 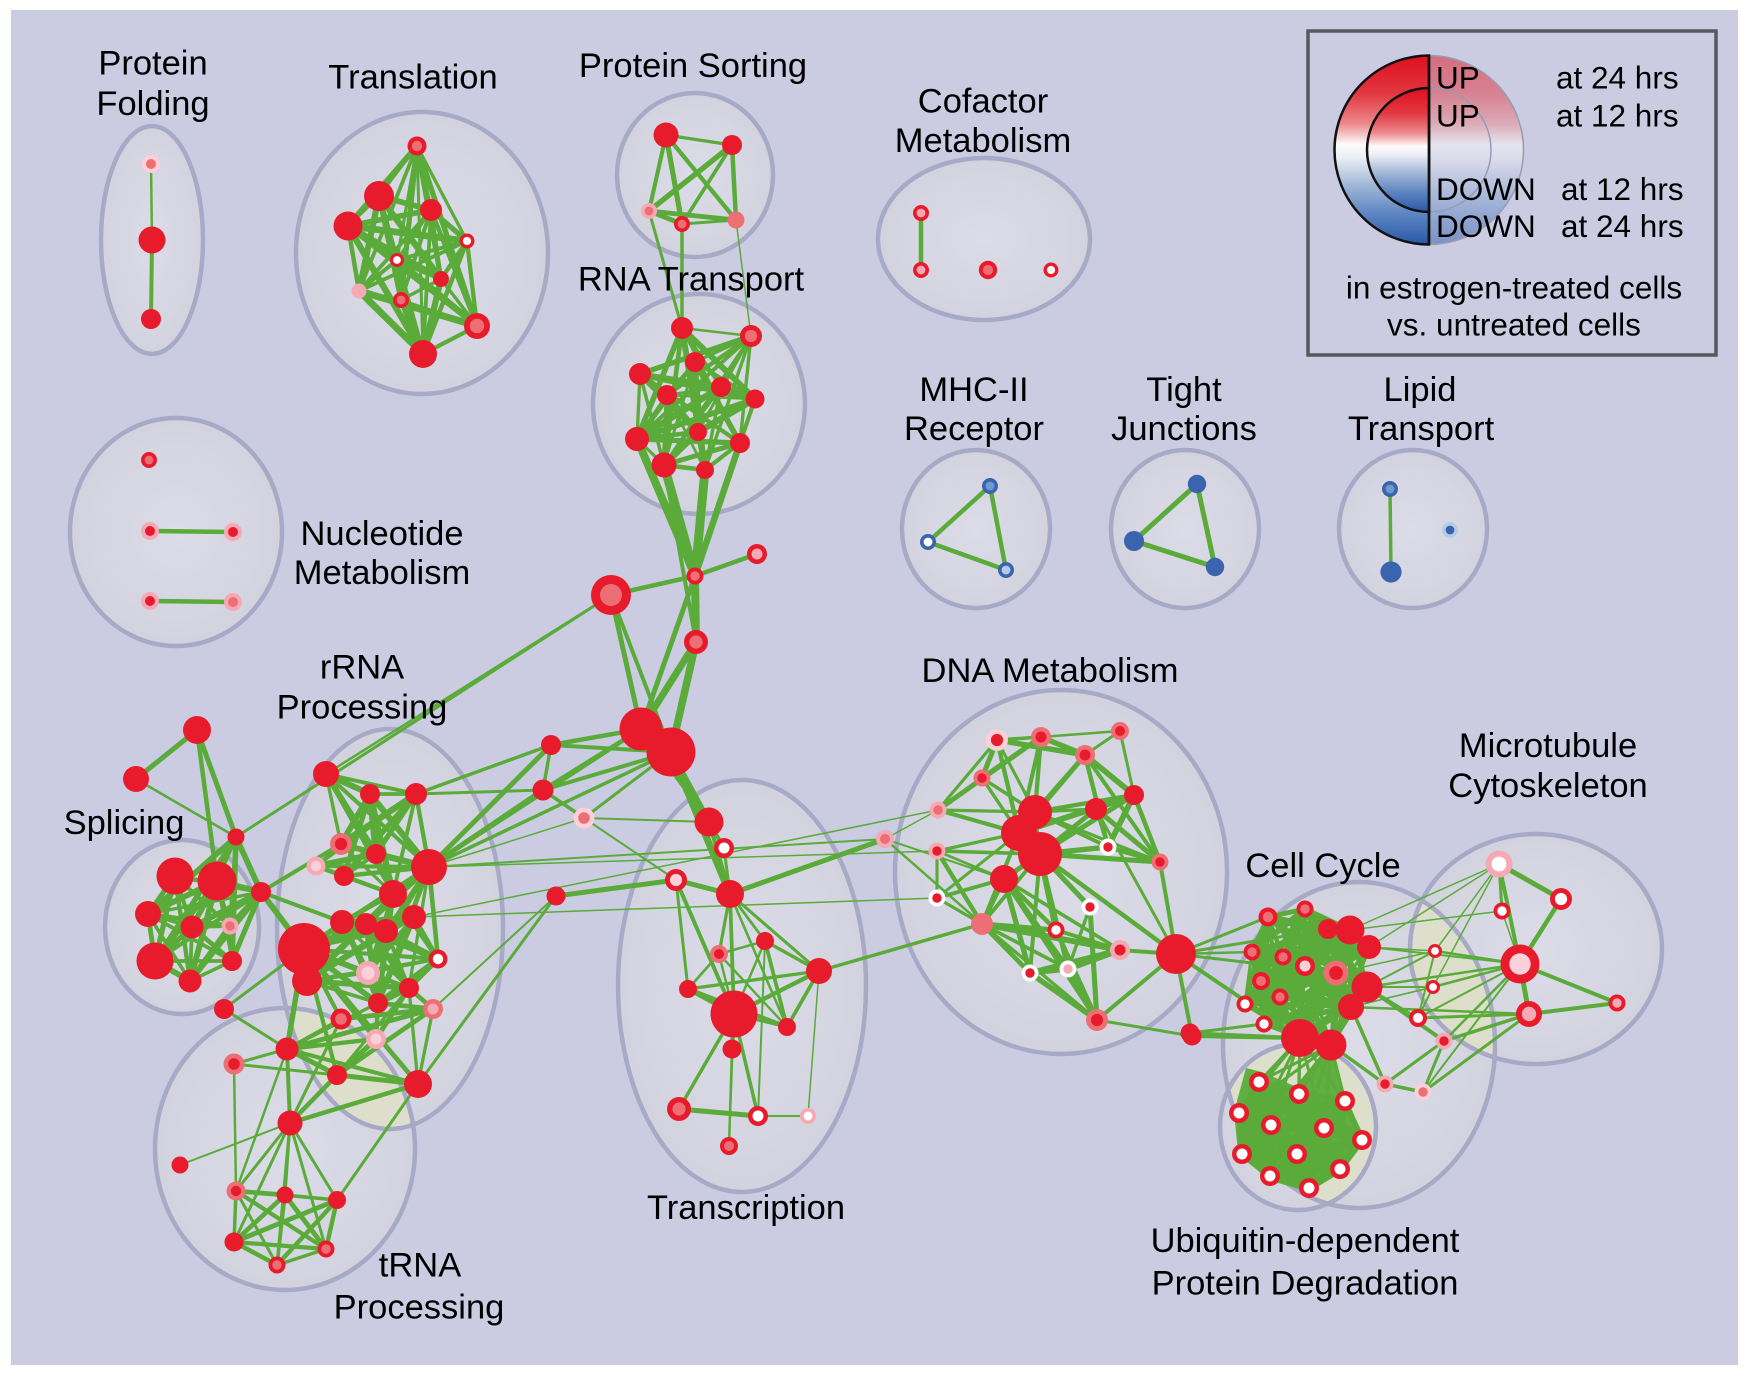 I want to click on svg-text: MHC-II, so click(x=973, y=390).